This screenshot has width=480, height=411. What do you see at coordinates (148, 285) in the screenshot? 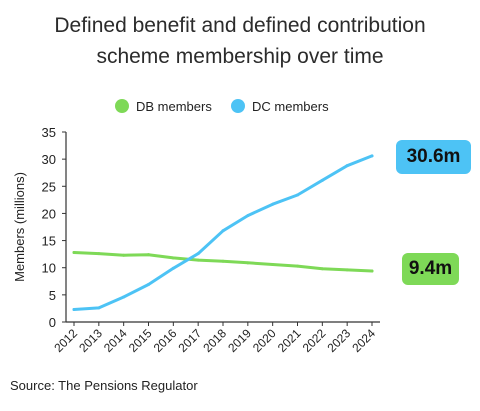
I see `point-dc-members-2015` at bounding box center [148, 285].